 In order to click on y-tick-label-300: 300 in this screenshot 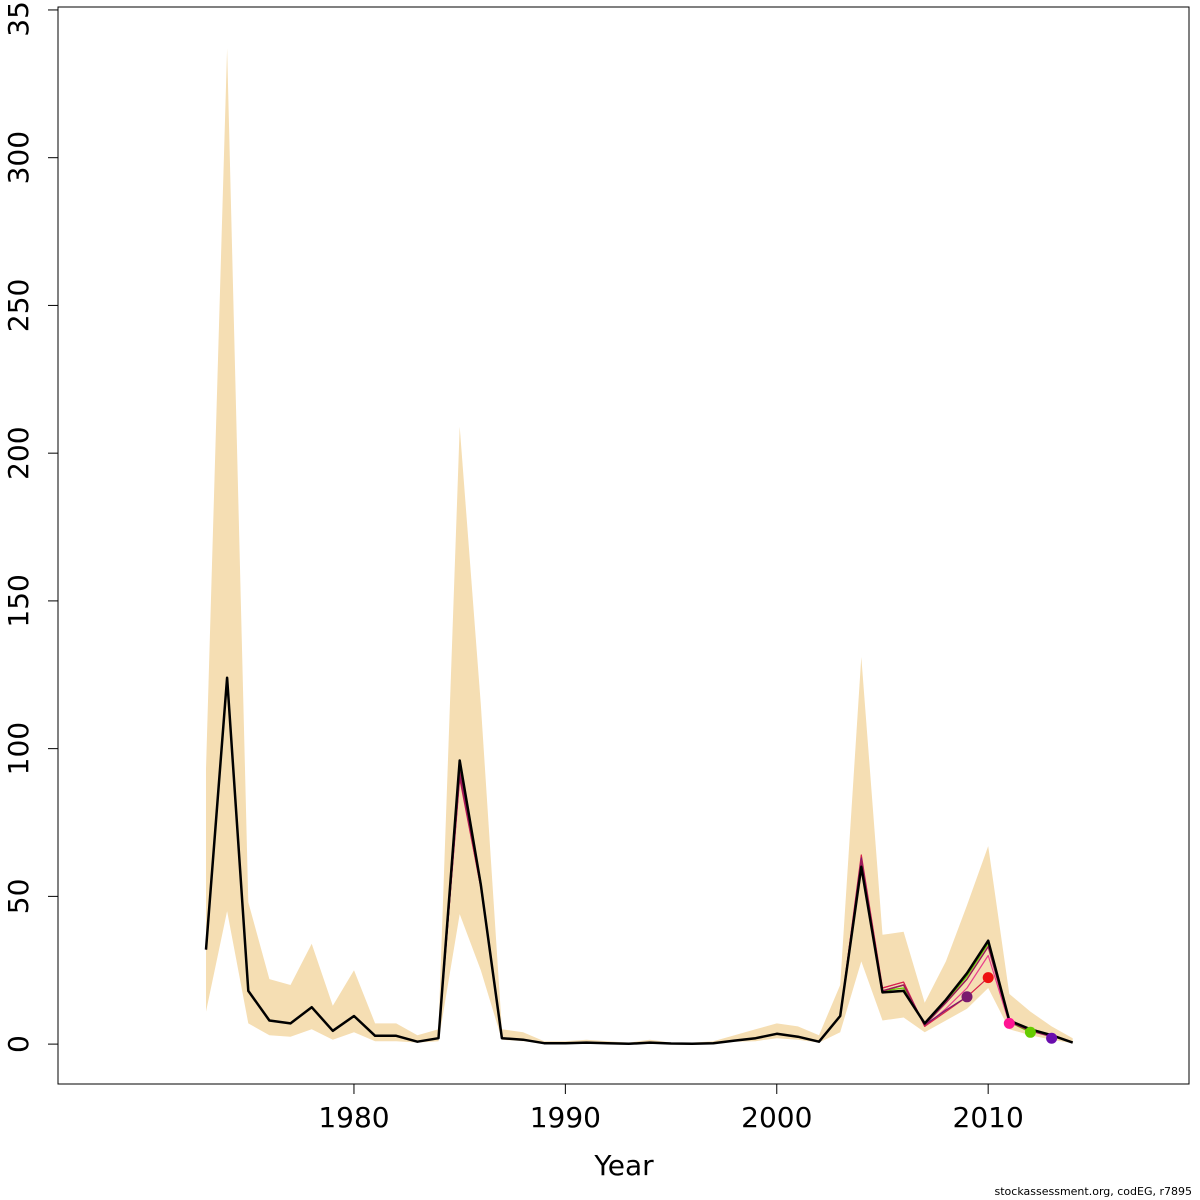, I will do `click(18, 157)`.